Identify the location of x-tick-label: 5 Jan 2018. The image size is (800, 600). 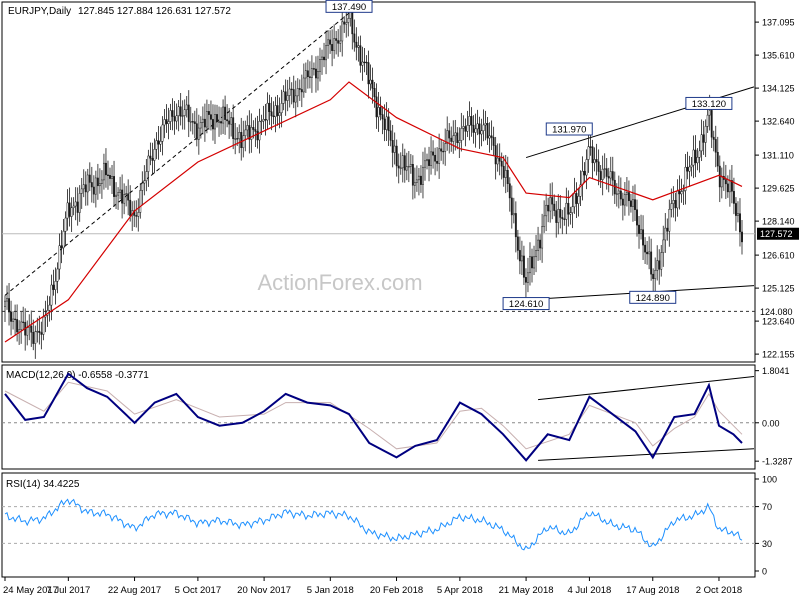
(330, 590).